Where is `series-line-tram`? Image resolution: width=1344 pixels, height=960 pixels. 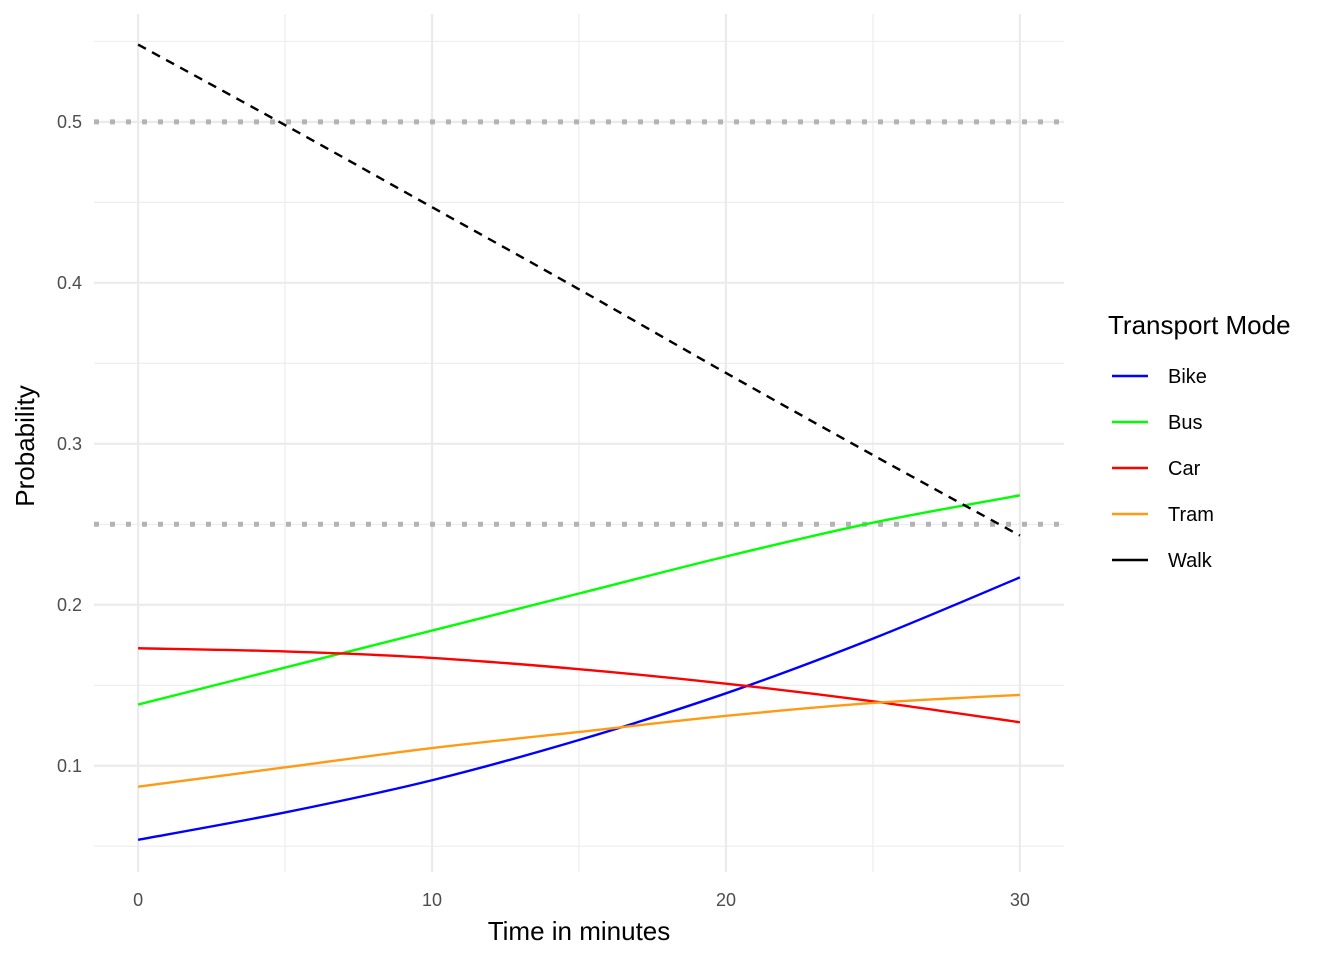
series-line-tram is located at coordinates (578, 740).